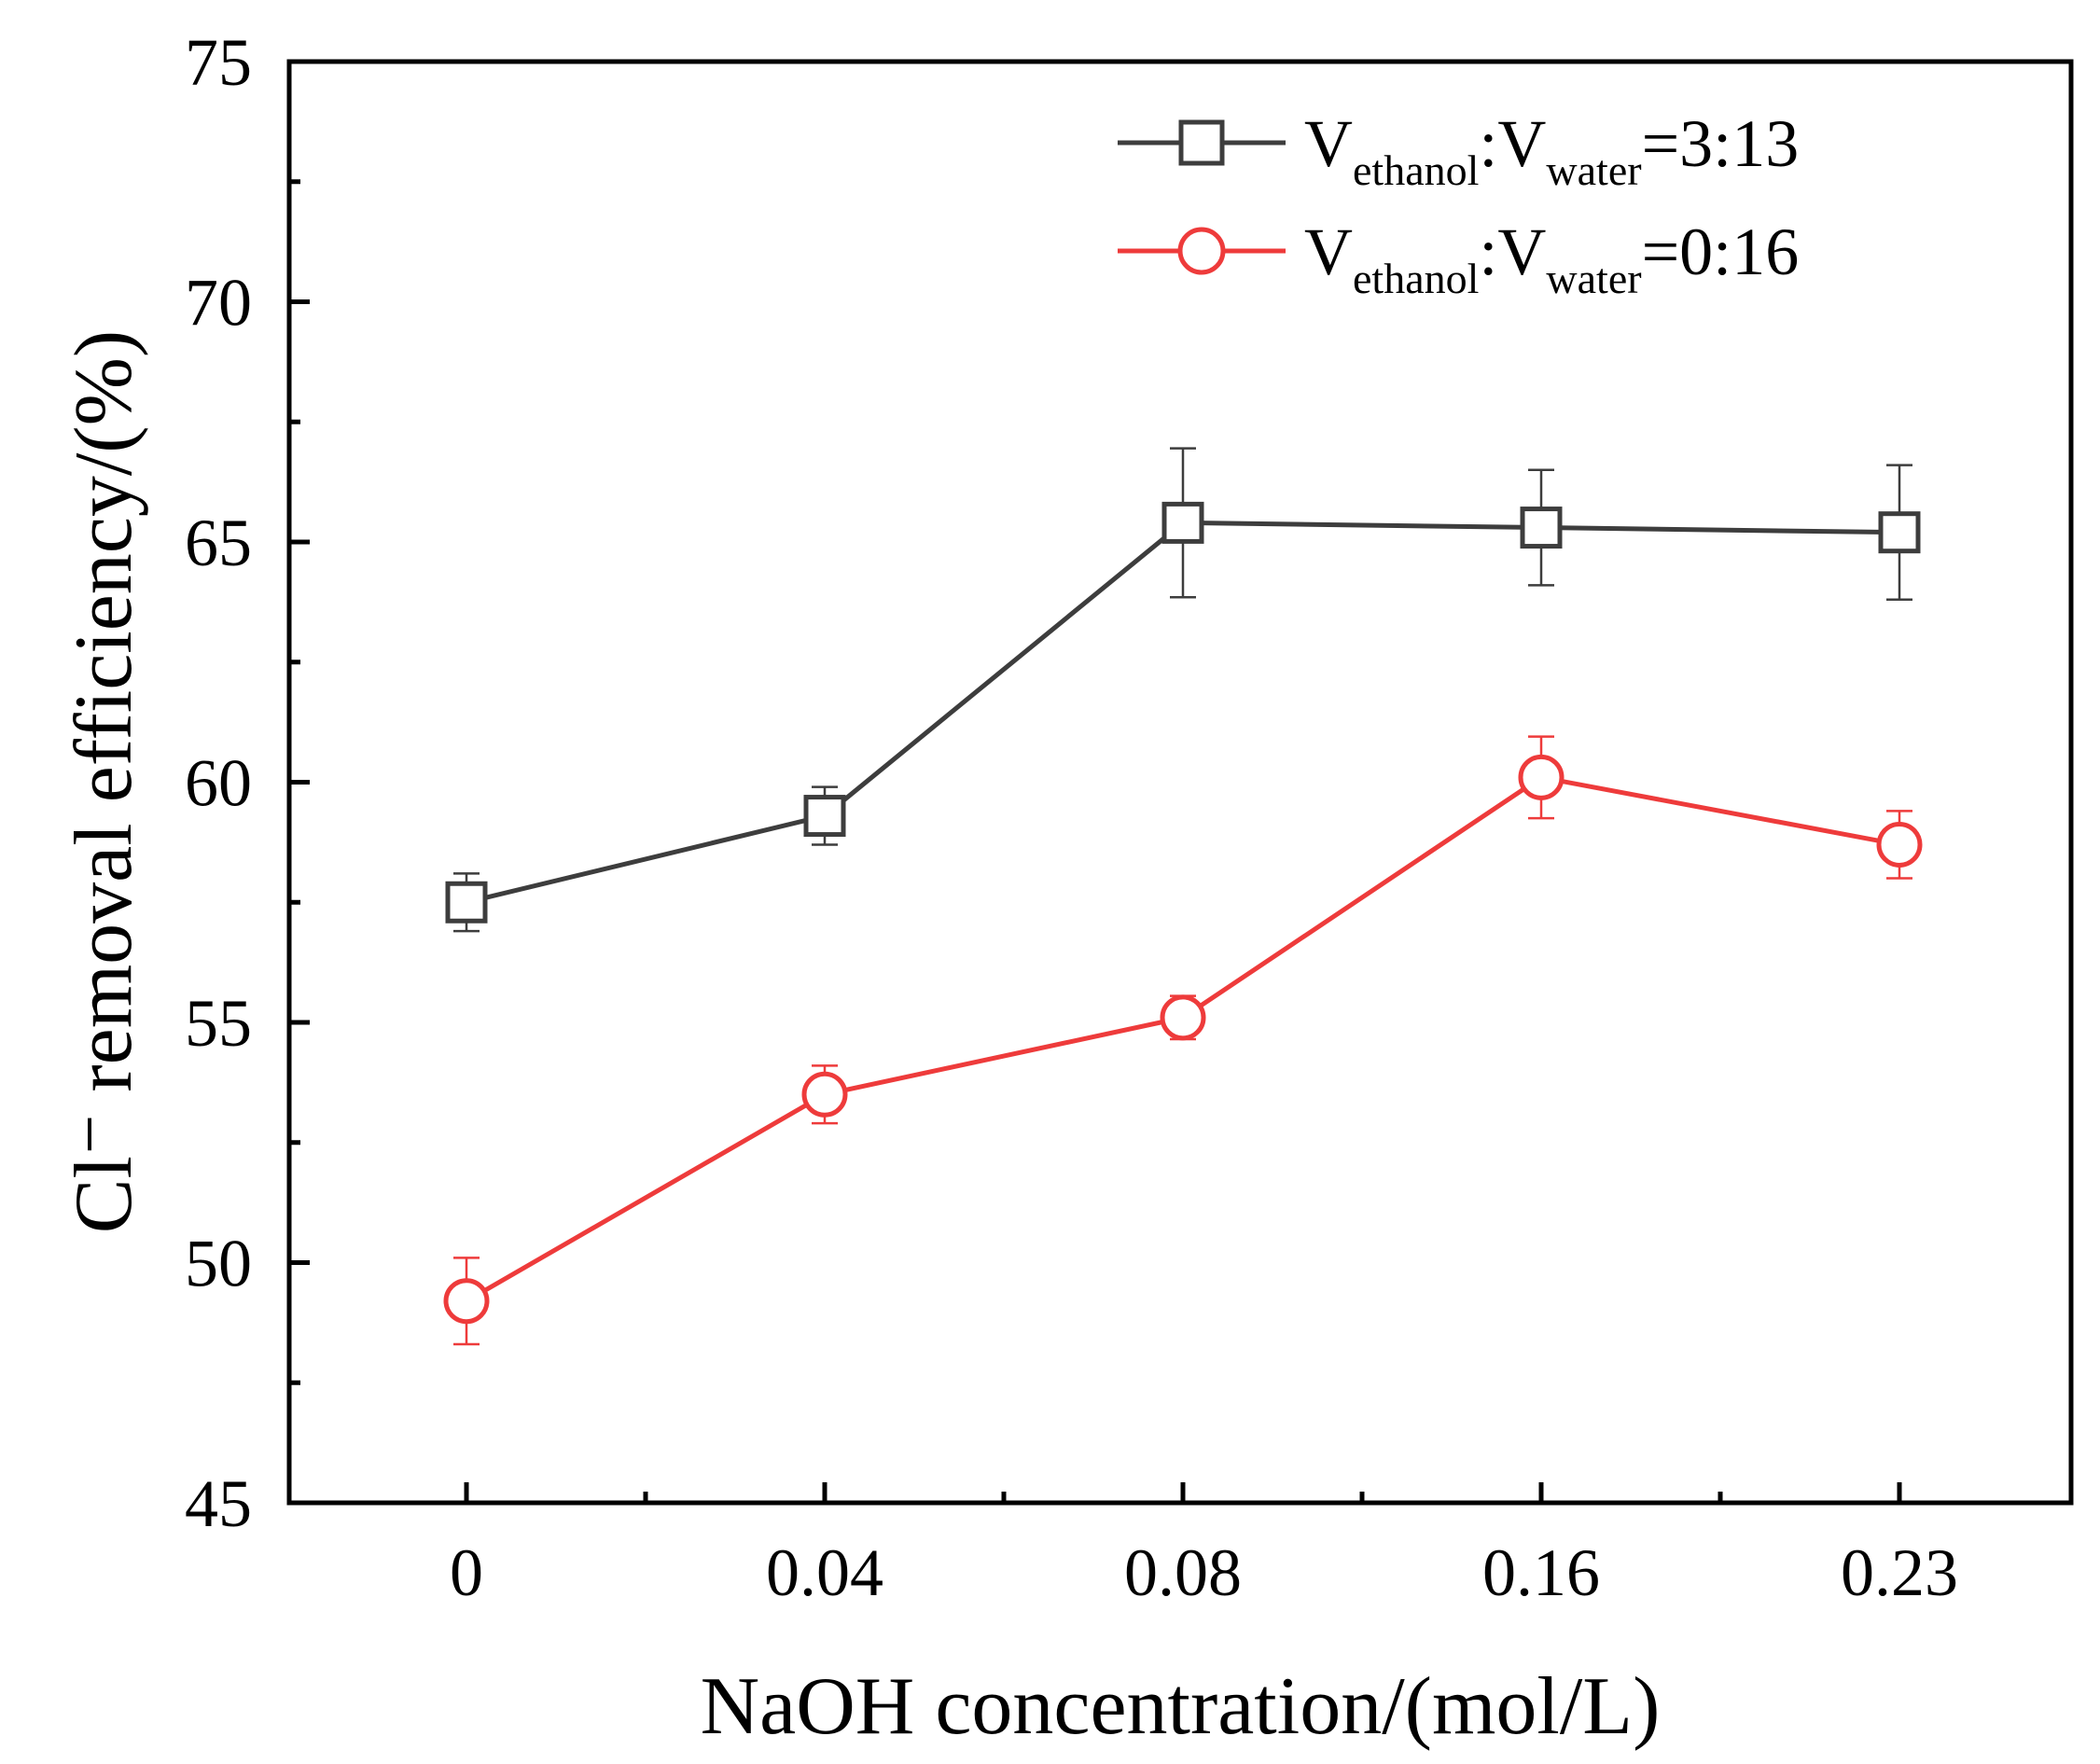 This screenshot has height=1764, width=2100. Describe the element at coordinates (218, 62) in the screenshot. I see `y-tick-label: 75` at that location.